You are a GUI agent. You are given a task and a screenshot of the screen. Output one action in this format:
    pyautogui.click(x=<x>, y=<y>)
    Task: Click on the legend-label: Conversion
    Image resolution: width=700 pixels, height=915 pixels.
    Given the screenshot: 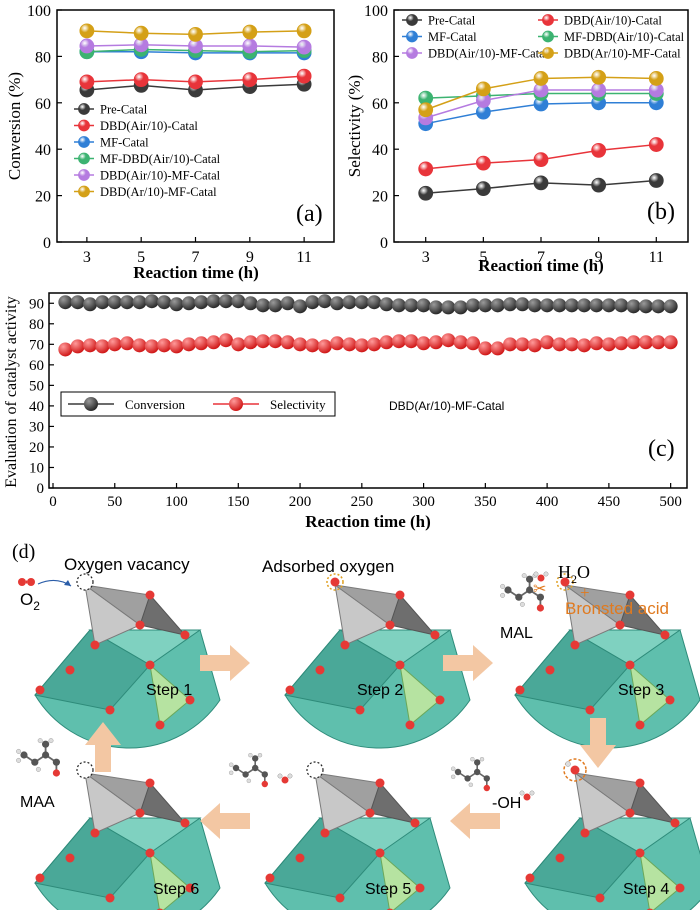 What is the action you would take?
    pyautogui.click(x=155, y=404)
    